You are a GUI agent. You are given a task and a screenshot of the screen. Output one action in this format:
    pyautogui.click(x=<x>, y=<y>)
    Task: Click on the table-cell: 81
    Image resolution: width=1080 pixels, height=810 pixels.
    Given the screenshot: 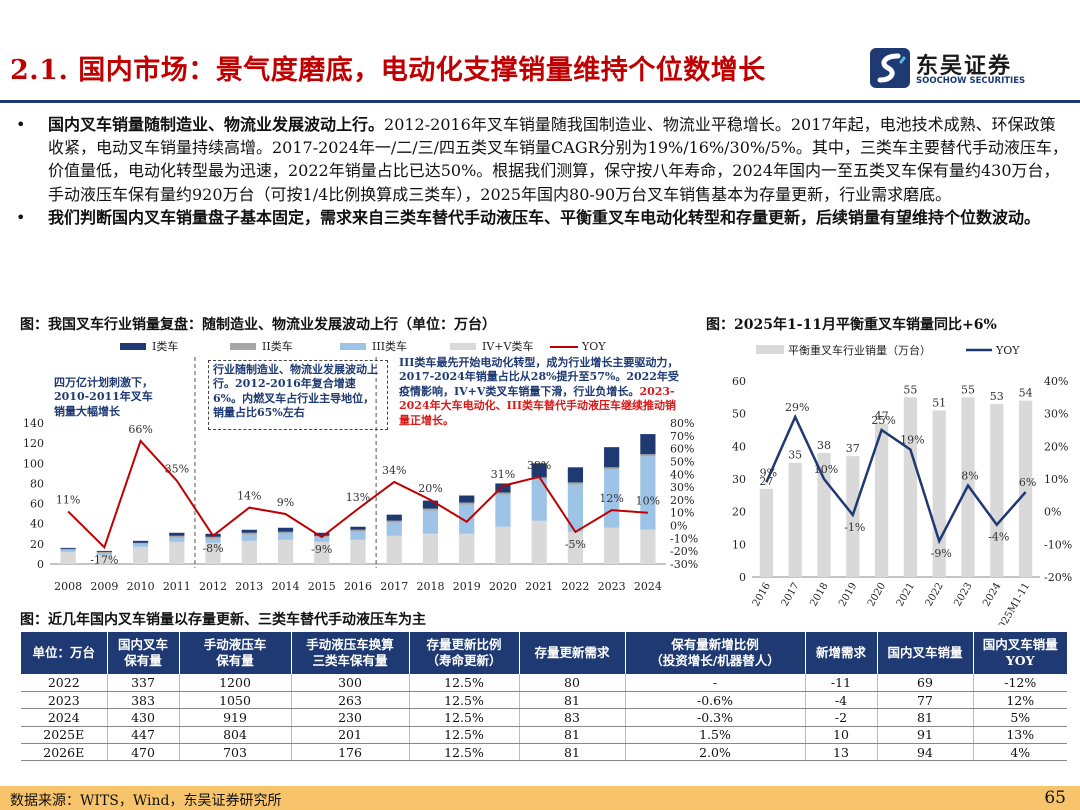 What is the action you would take?
    pyautogui.click(x=571, y=752)
    